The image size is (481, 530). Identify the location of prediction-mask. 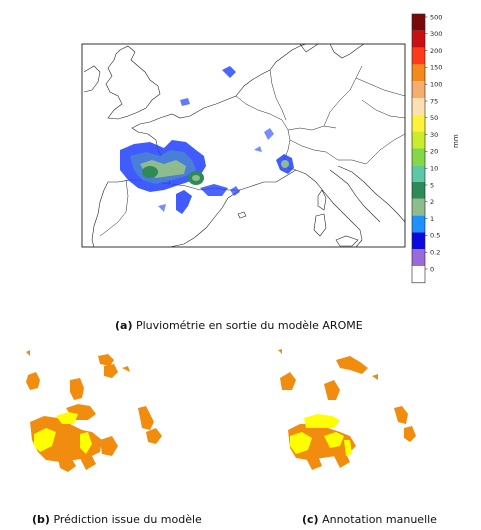
(94, 411).